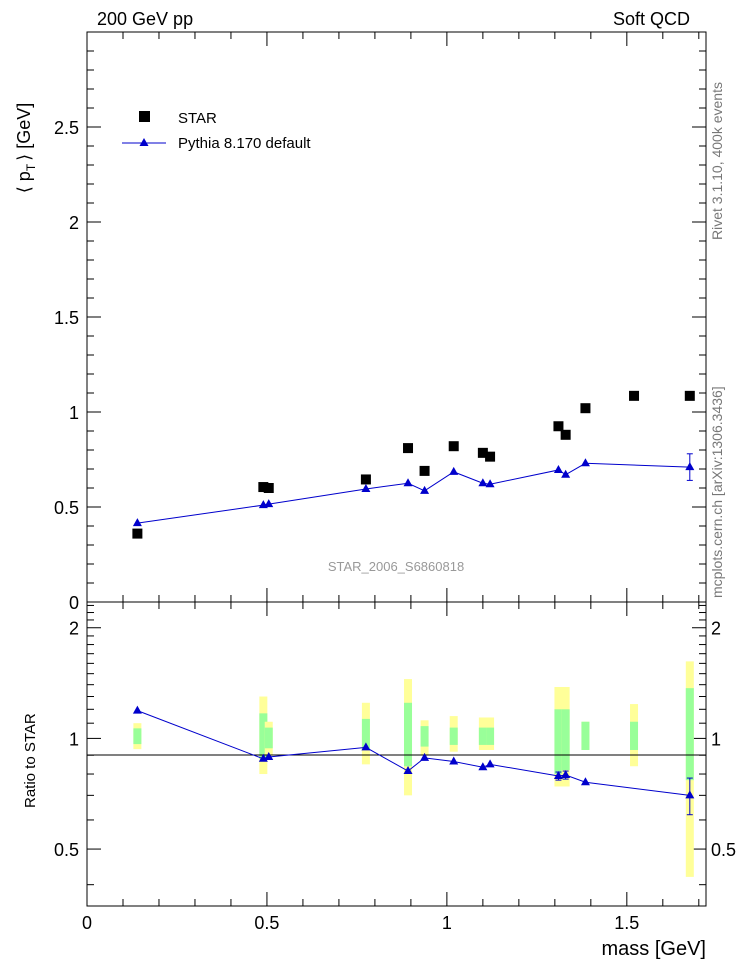 The width and height of the screenshot is (746, 972). I want to click on ratio-y-tick-label: 1, so click(74, 739).